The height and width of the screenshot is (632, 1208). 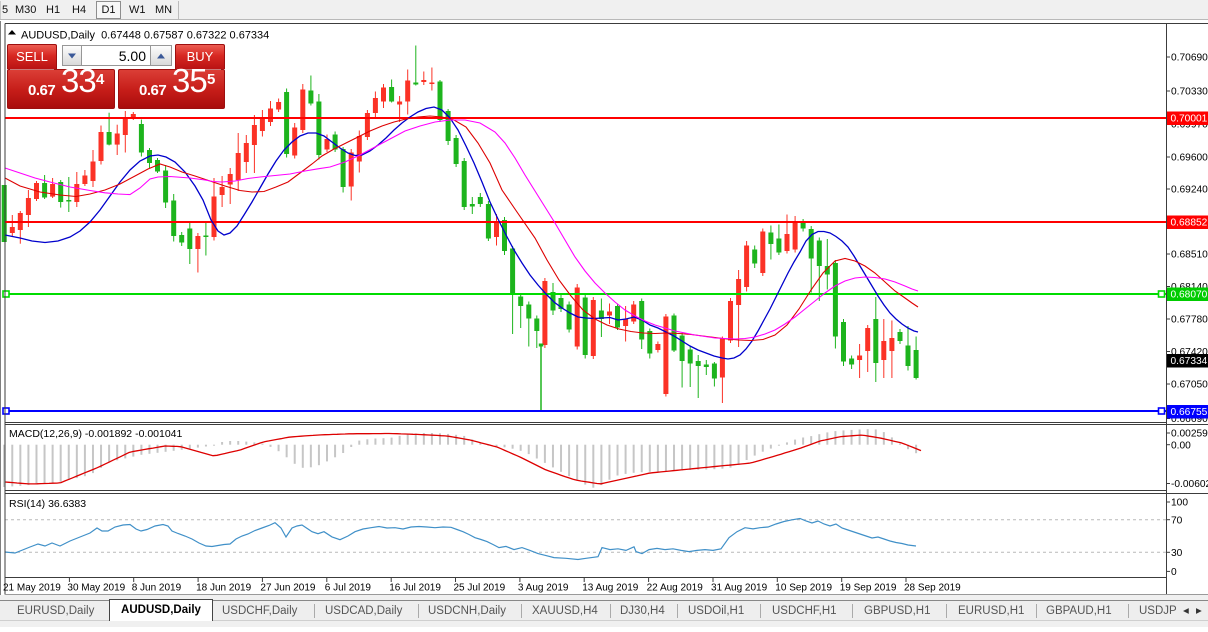 I want to click on svg-text: 27 Jun 2019, so click(x=287, y=588).